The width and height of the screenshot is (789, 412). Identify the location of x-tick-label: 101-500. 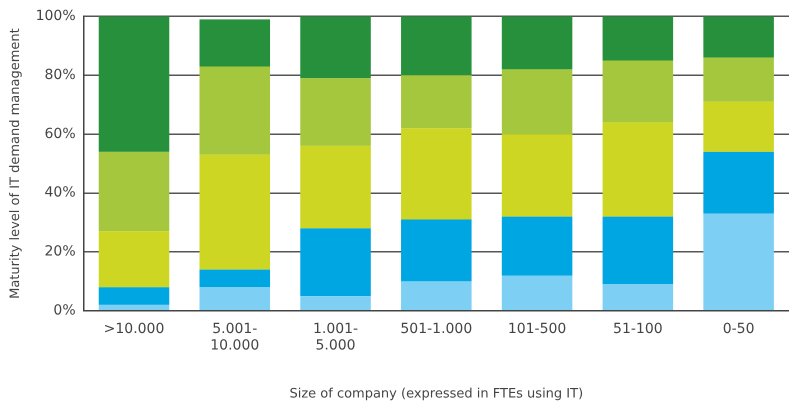
(537, 328).